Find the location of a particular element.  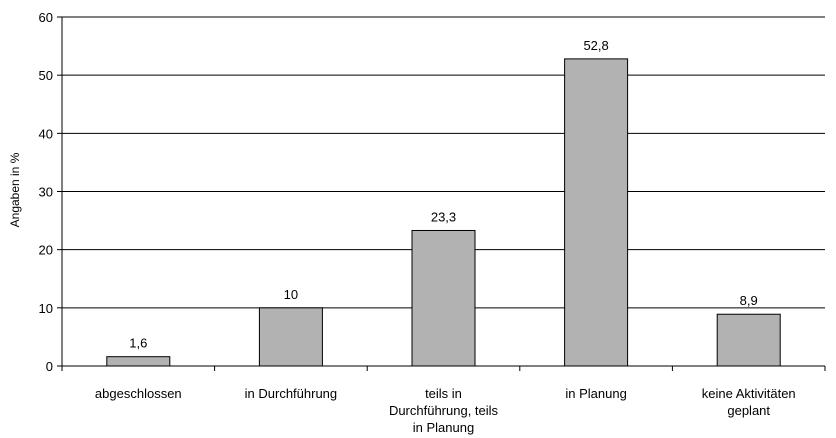

category-label: abgeschlossen is located at coordinates (138, 393).